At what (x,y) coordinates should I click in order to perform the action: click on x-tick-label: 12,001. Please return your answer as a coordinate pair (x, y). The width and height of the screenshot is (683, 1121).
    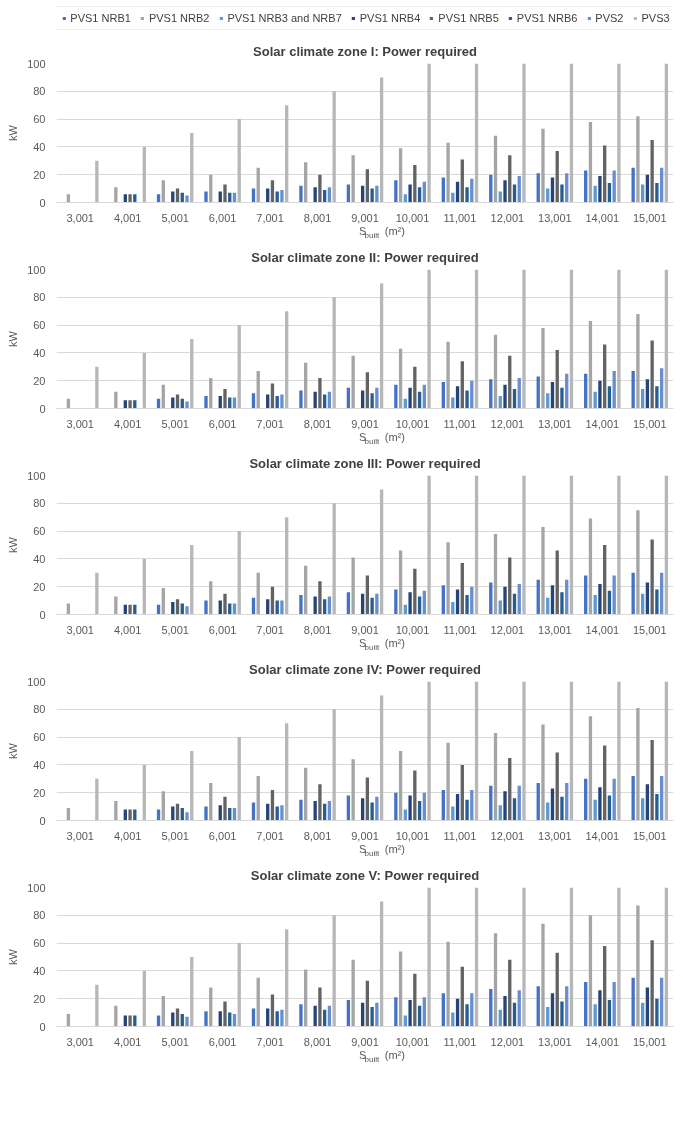
    Looking at the image, I should click on (507, 1041).